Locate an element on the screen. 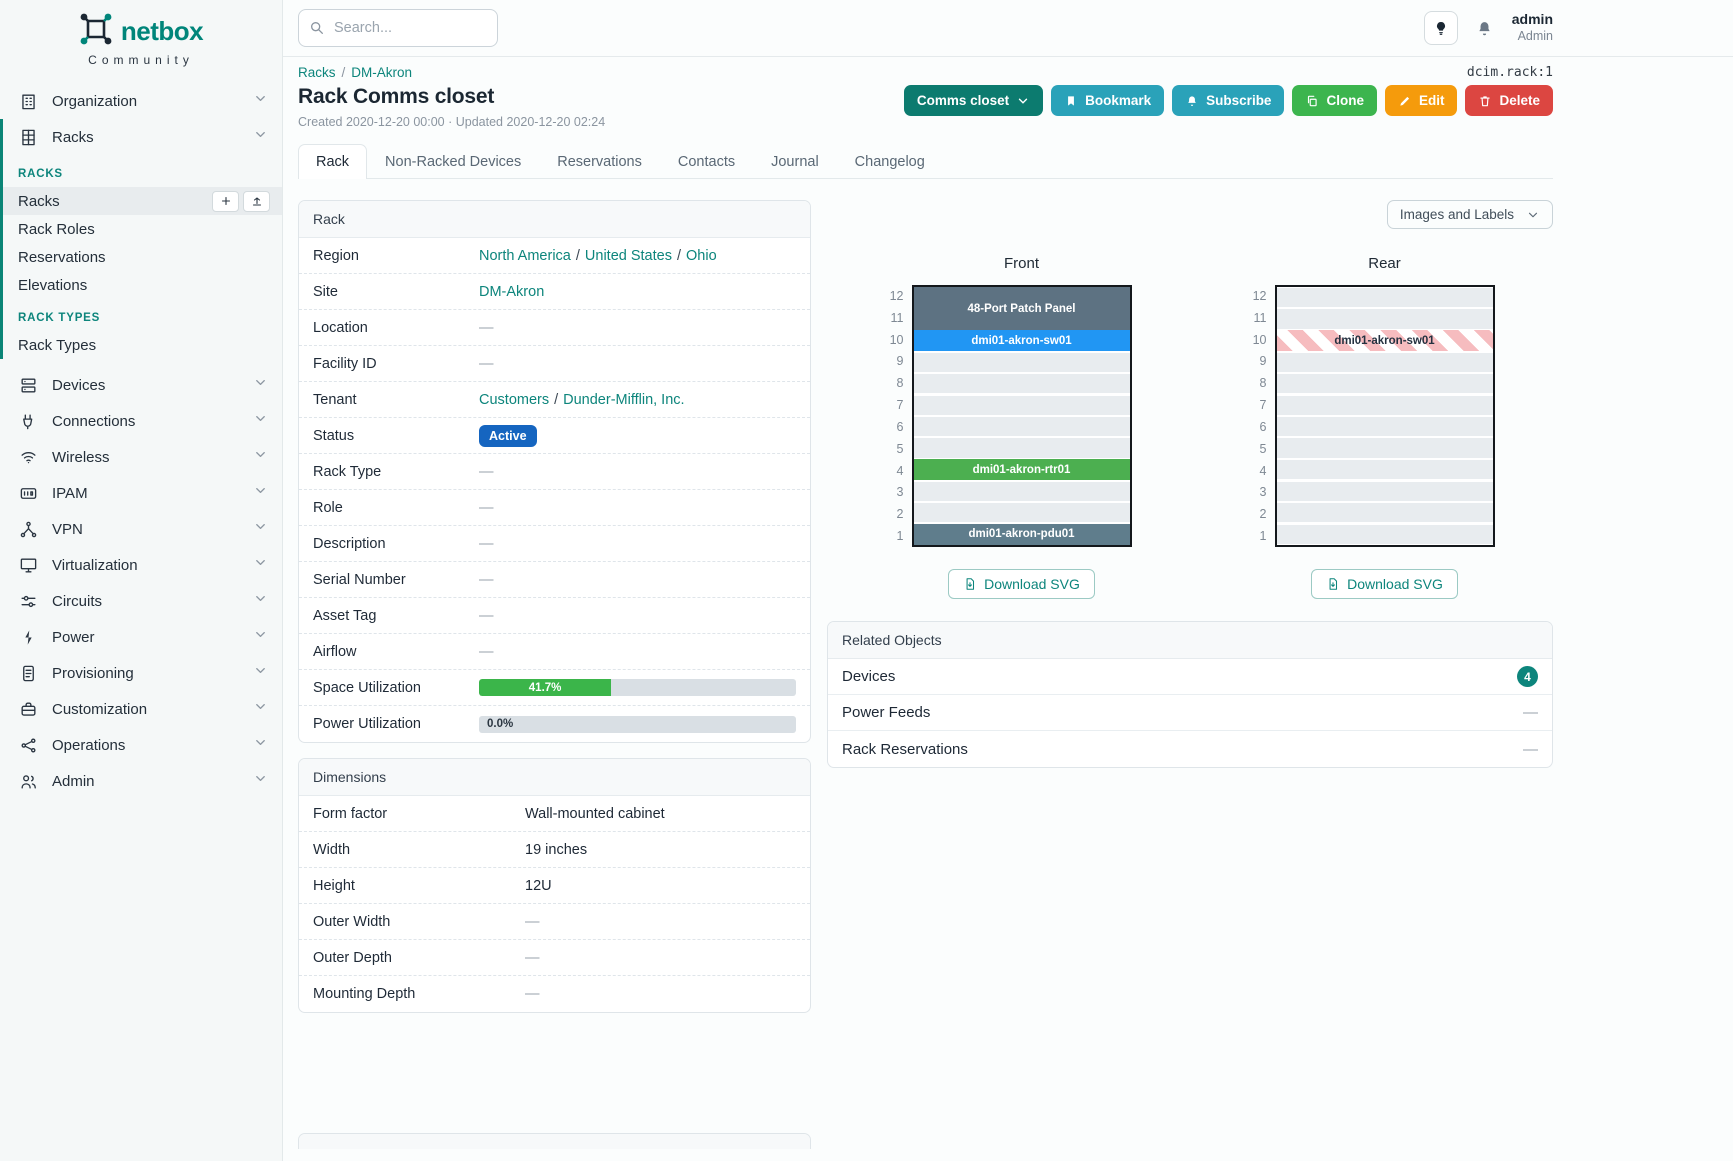 This screenshot has width=1733, height=1161. sidebar-item-admin: Admin is located at coordinates (141, 781).